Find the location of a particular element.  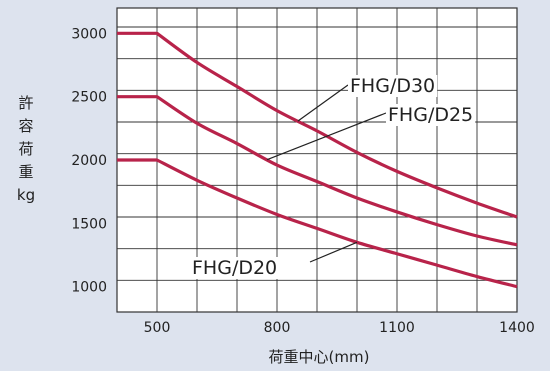

series-label-leaders is located at coordinates (326, 173).